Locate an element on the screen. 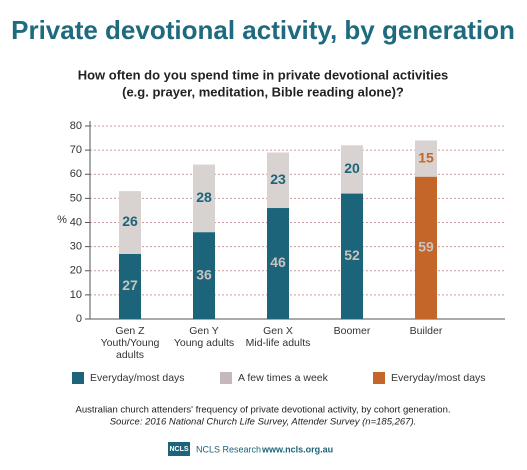 The image size is (527, 470). y-tick-label: 70 is located at coordinates (76, 150).